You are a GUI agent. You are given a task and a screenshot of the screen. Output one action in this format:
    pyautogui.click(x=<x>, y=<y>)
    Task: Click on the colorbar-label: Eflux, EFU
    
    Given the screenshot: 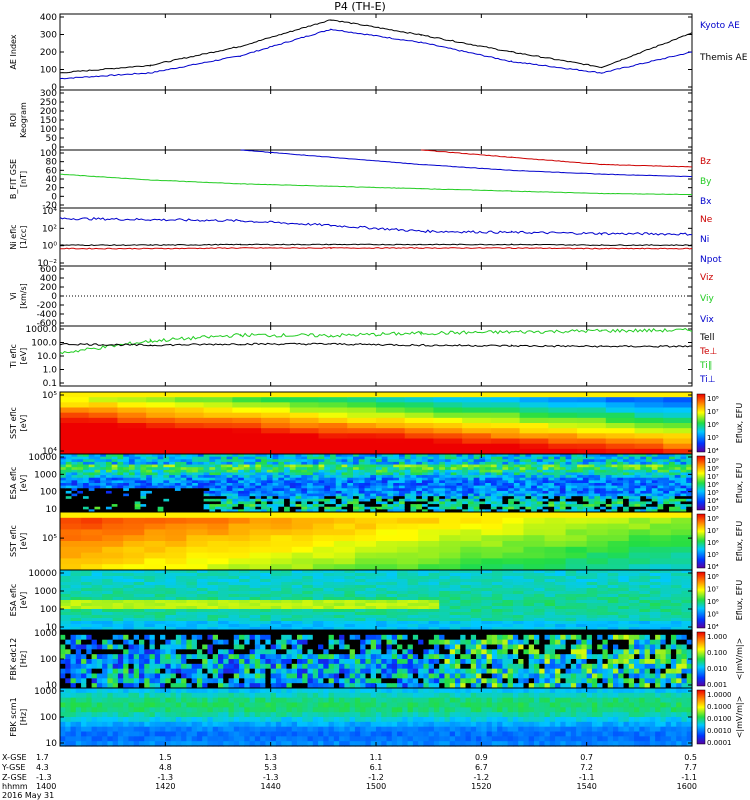 What is the action you would take?
    pyautogui.click(x=739, y=600)
    